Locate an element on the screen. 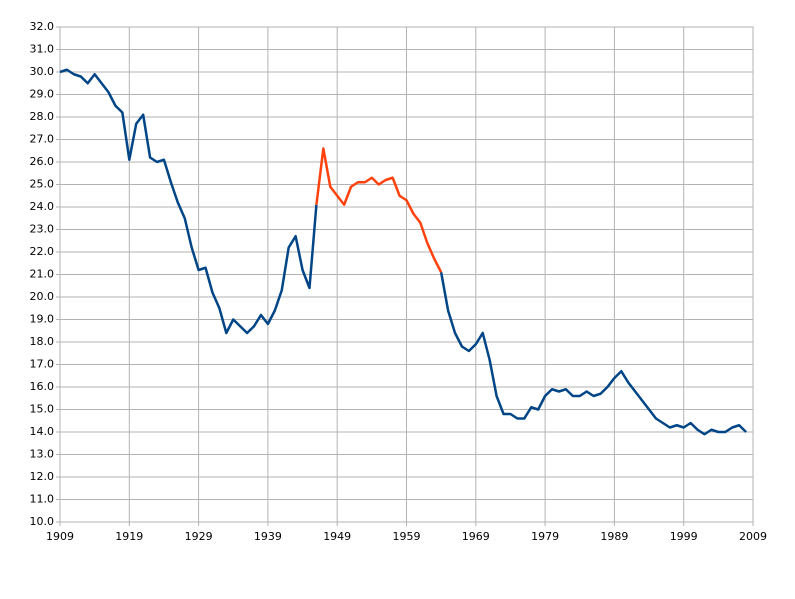 This screenshot has height=599, width=795. y-tick-label: 32.0 is located at coordinates (42, 26).